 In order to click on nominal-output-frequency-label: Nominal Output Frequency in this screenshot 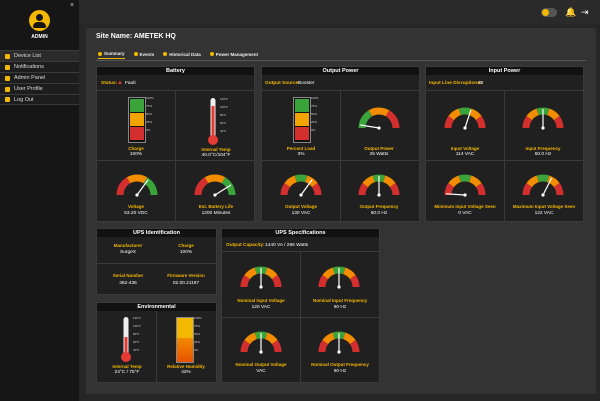, I will do `click(340, 364)`.